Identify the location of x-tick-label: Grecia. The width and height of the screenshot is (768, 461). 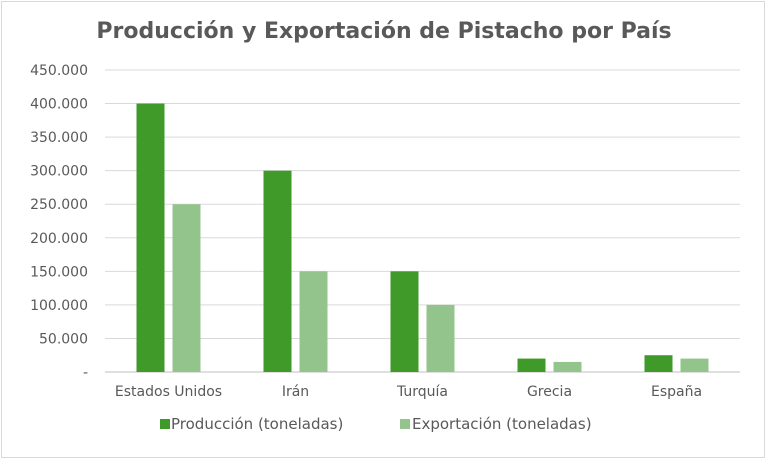
(549, 392).